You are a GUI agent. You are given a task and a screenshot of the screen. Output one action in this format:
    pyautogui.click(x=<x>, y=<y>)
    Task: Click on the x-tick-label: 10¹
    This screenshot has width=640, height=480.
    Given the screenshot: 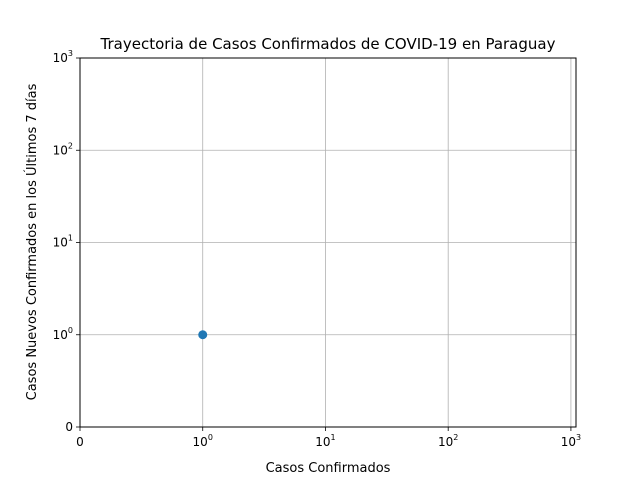 What is the action you would take?
    pyautogui.click(x=325, y=441)
    